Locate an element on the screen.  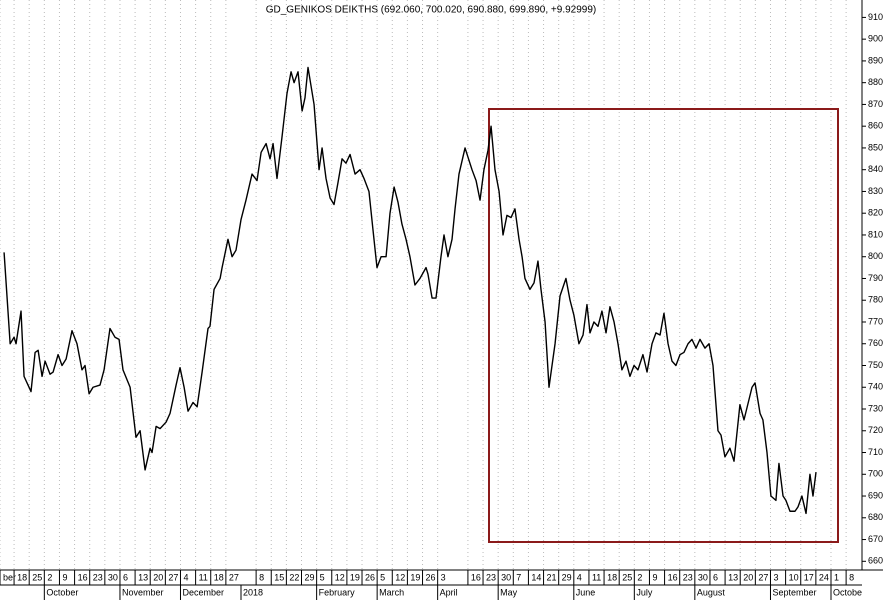
x-tick-label: 22 is located at coordinates (294, 577).